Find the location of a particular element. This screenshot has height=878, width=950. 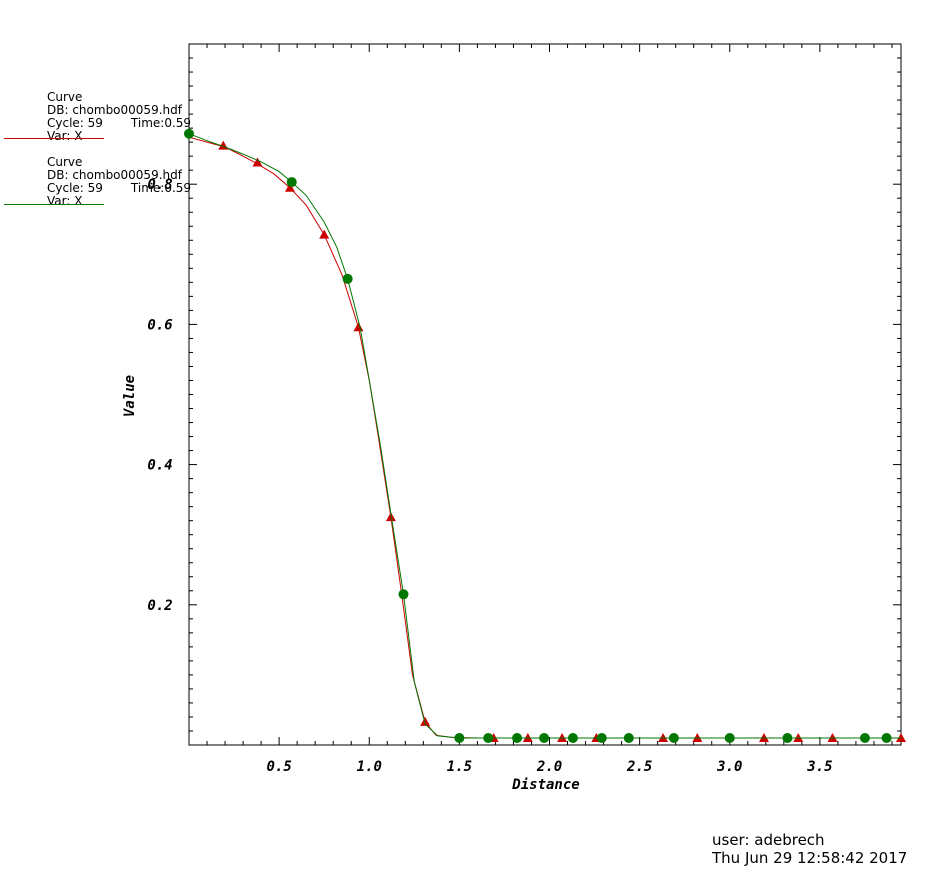

y-tick-label: 0.6 is located at coordinates (159, 325).